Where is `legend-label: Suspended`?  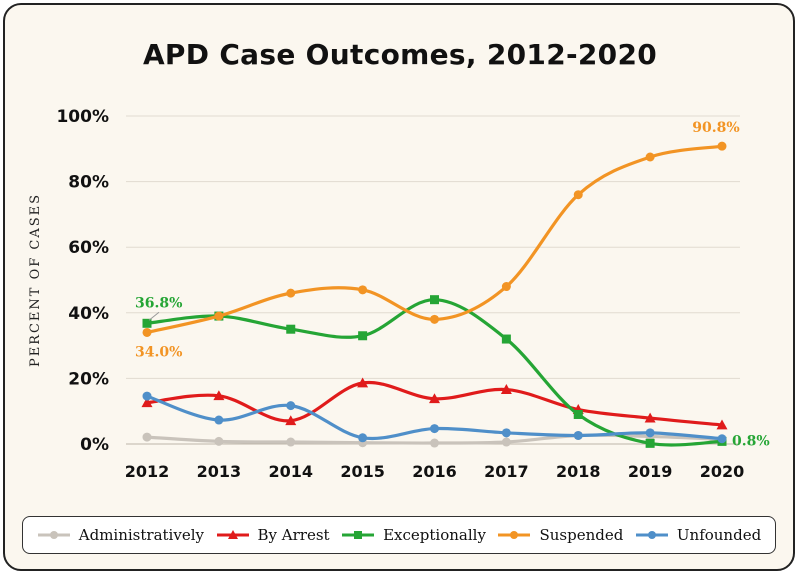
legend-label: Suspended is located at coordinates (581, 535).